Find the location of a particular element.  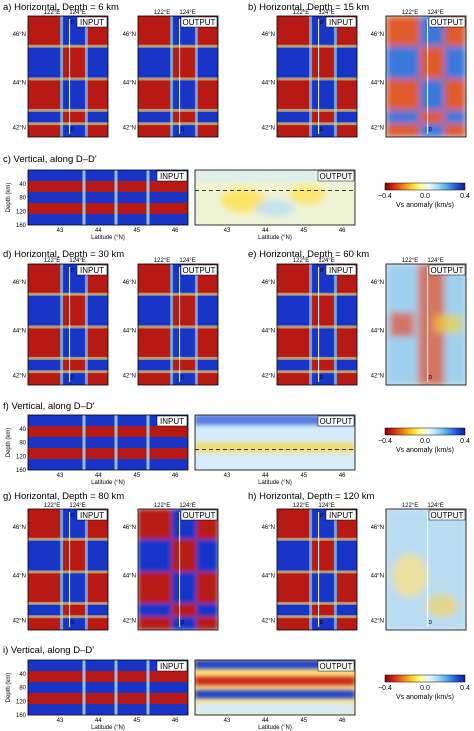

section-f-input-depth-label: Depth (km) is located at coordinates (9, 443).